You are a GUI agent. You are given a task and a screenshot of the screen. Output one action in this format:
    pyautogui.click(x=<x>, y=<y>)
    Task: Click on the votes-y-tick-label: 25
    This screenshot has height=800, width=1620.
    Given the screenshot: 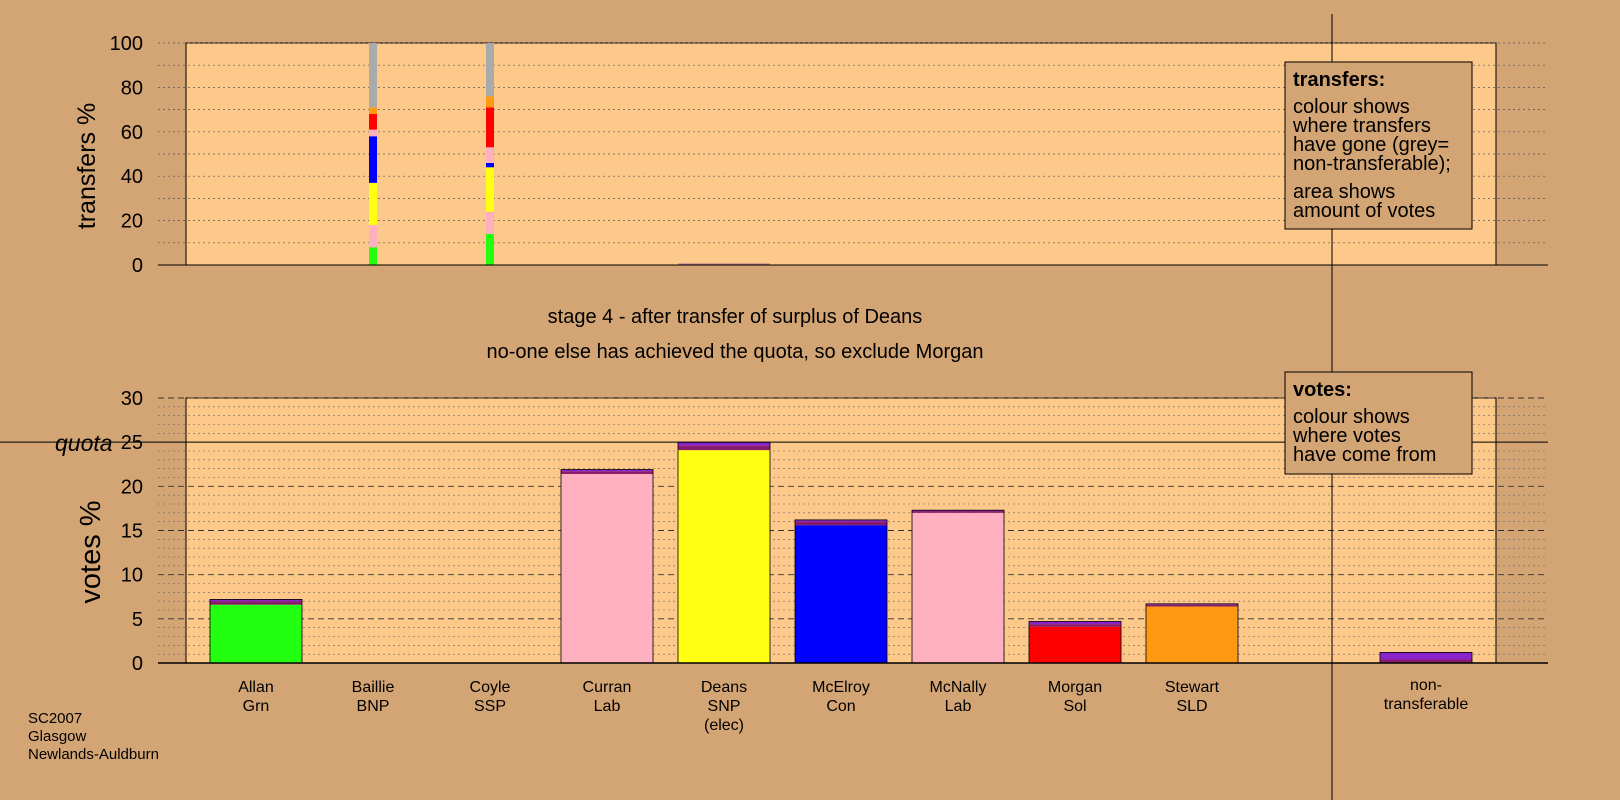 What is the action you would take?
    pyautogui.click(x=132, y=443)
    